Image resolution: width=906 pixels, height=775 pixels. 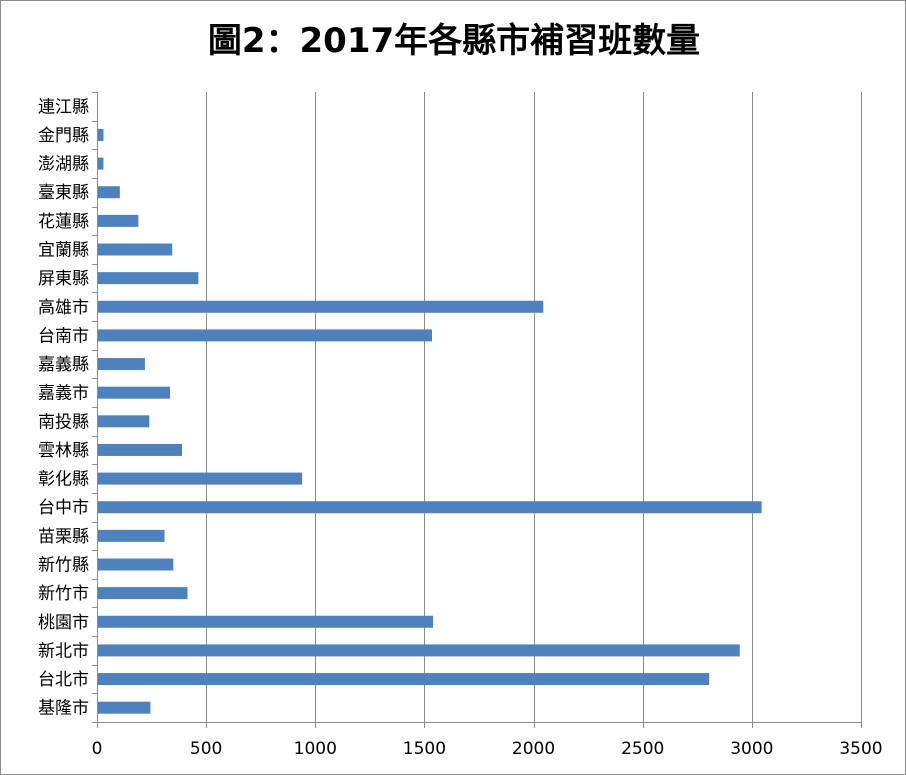 What do you see at coordinates (63, 537) in the screenshot?
I see `category-label: 苗栗縣` at bounding box center [63, 537].